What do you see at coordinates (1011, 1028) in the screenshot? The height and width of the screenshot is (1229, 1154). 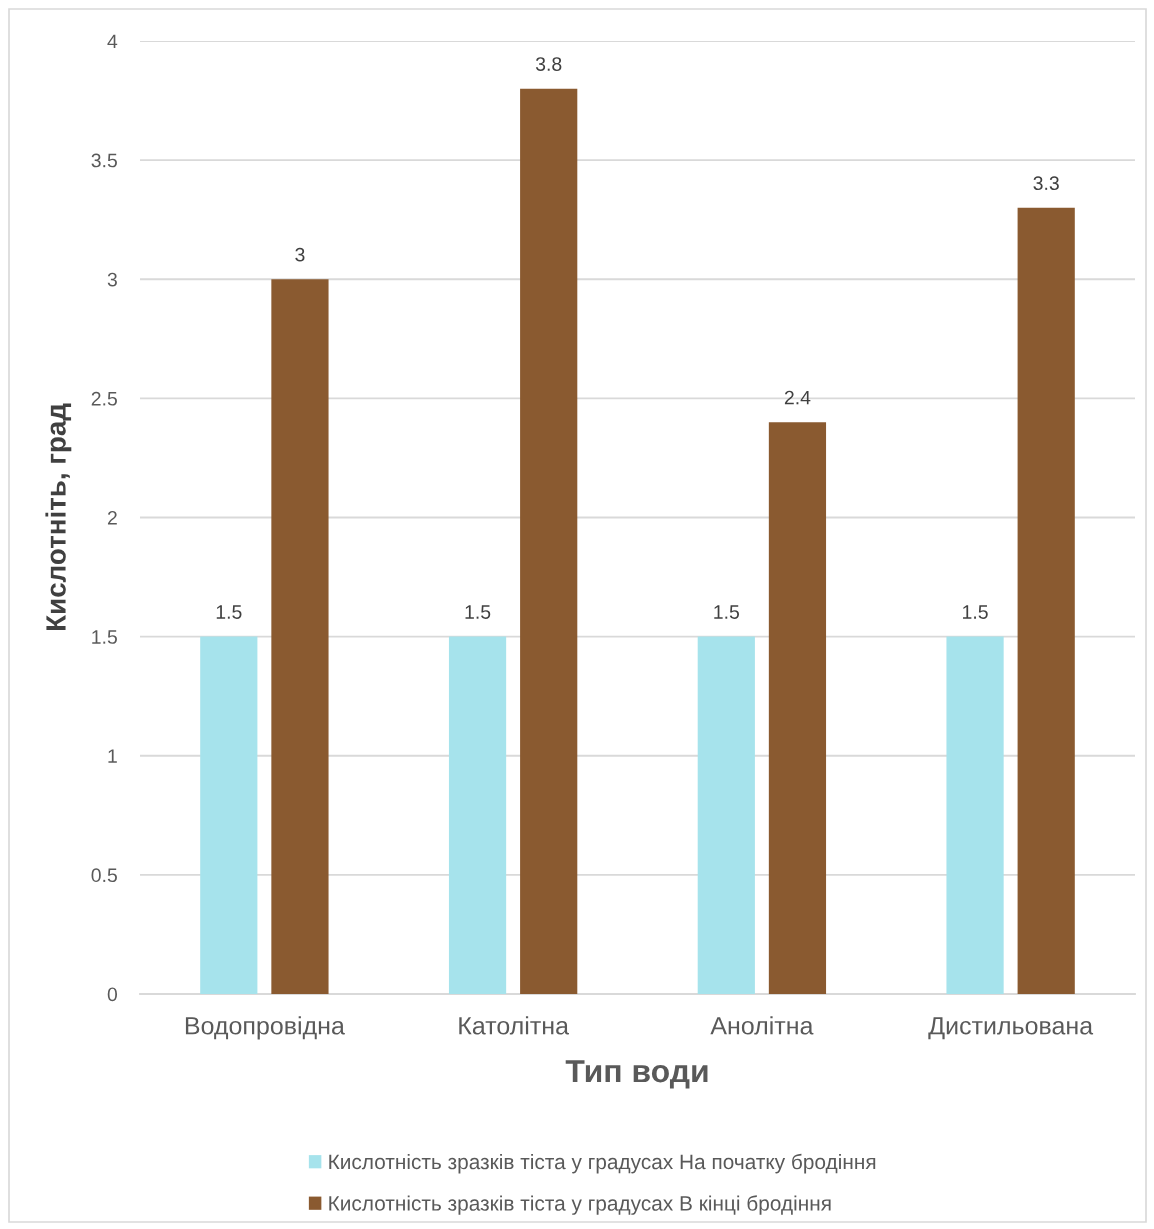 I see `x-tick-label: Дистильована` at bounding box center [1011, 1028].